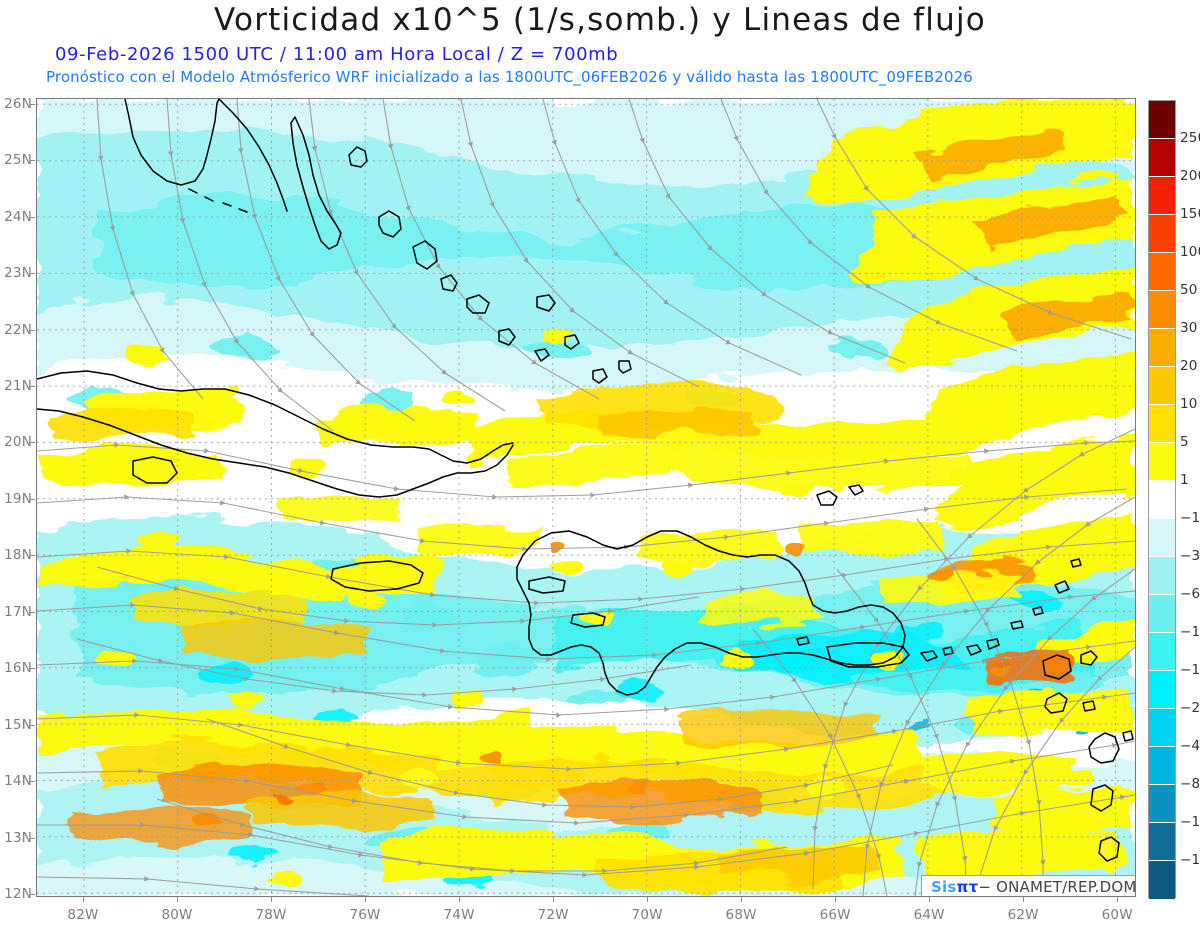 The width and height of the screenshot is (1200, 927). Describe the element at coordinates (18, 668) in the screenshot. I see `y-tick-16n: 16N` at that location.